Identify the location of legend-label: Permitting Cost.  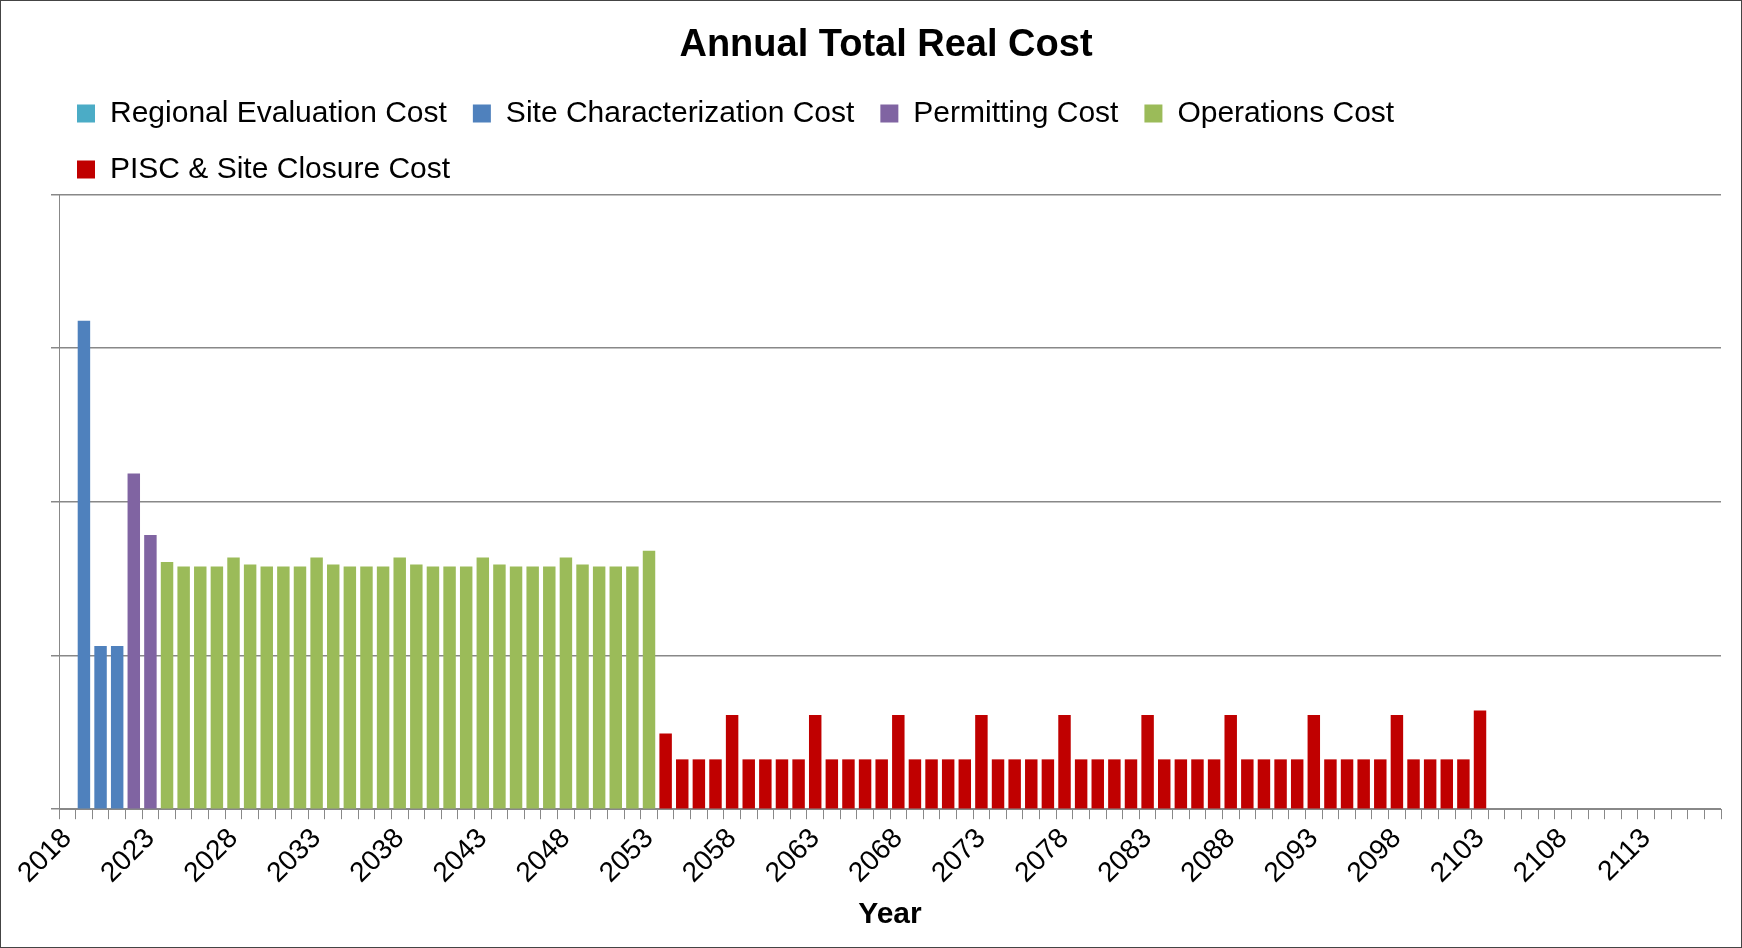
(1016, 111).